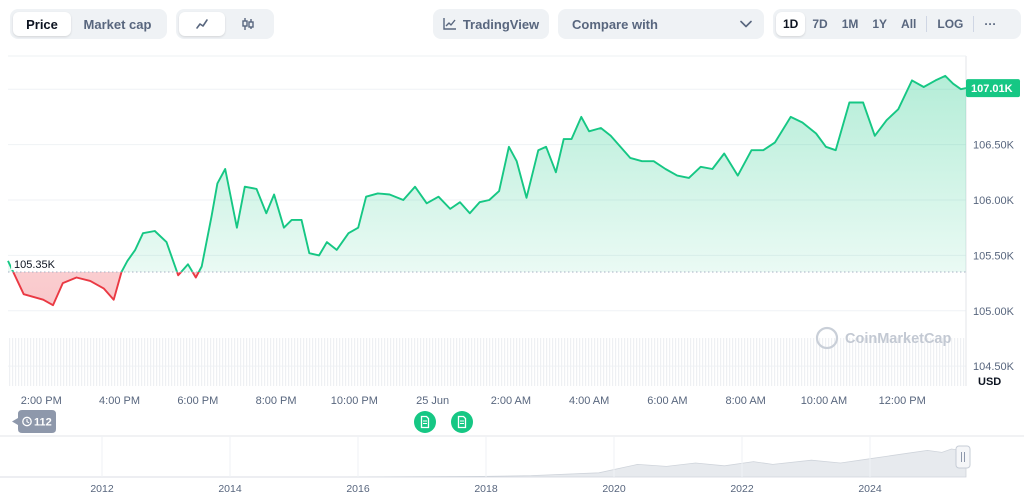 The width and height of the screenshot is (1024, 499). I want to click on x-tick-label: 8:00 AM, so click(745, 401).